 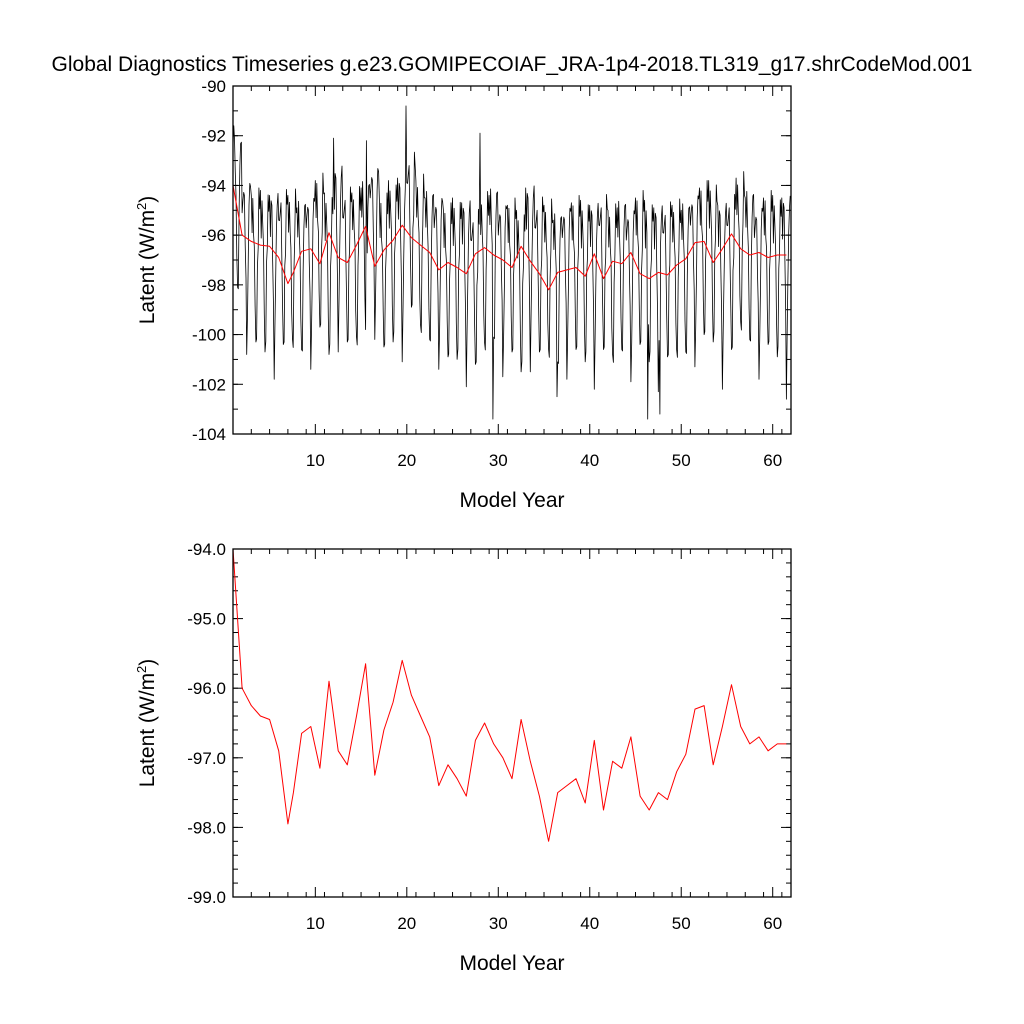 I want to click on y-tick-label: -90, so click(x=213, y=86).